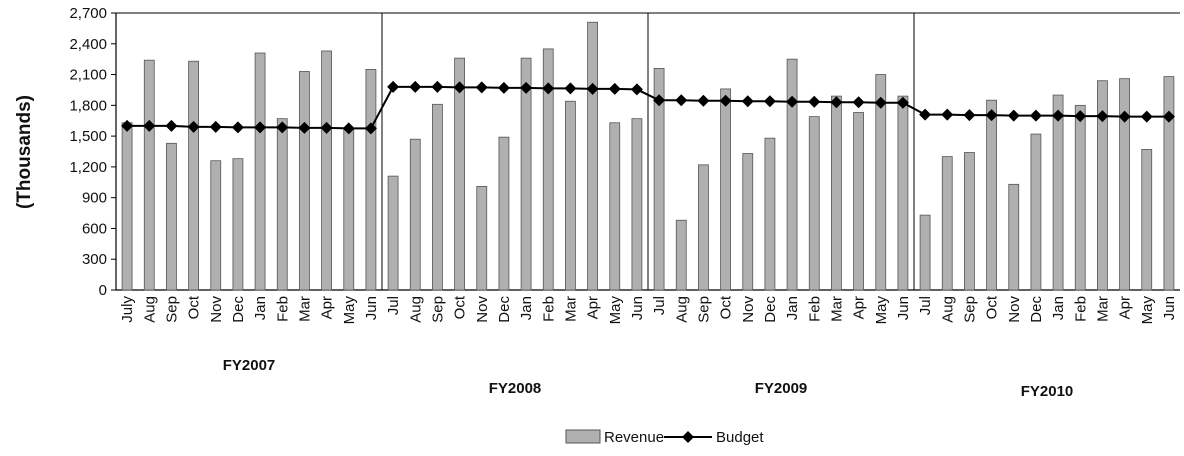  I want to click on y-tick-label: 2,700, so click(88, 13).